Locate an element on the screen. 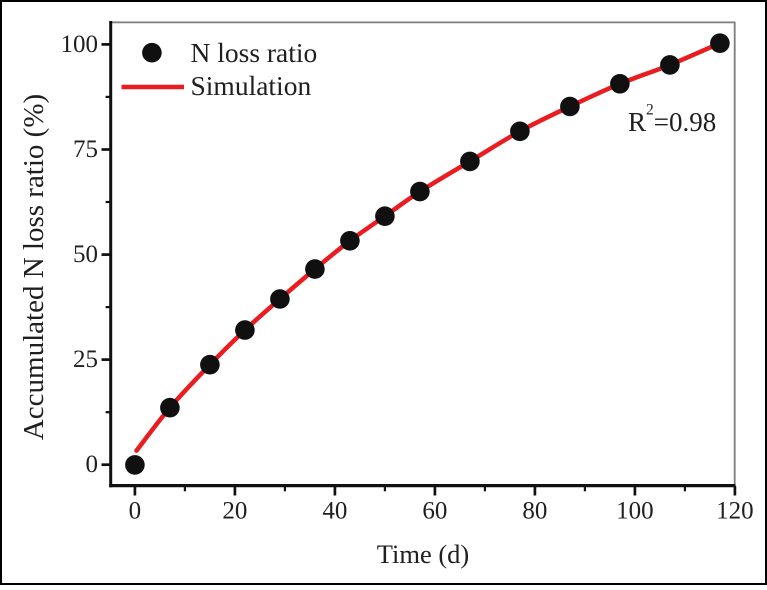 This screenshot has height=590, width=767. svg-text: N loss ratio is located at coordinates (254, 52).